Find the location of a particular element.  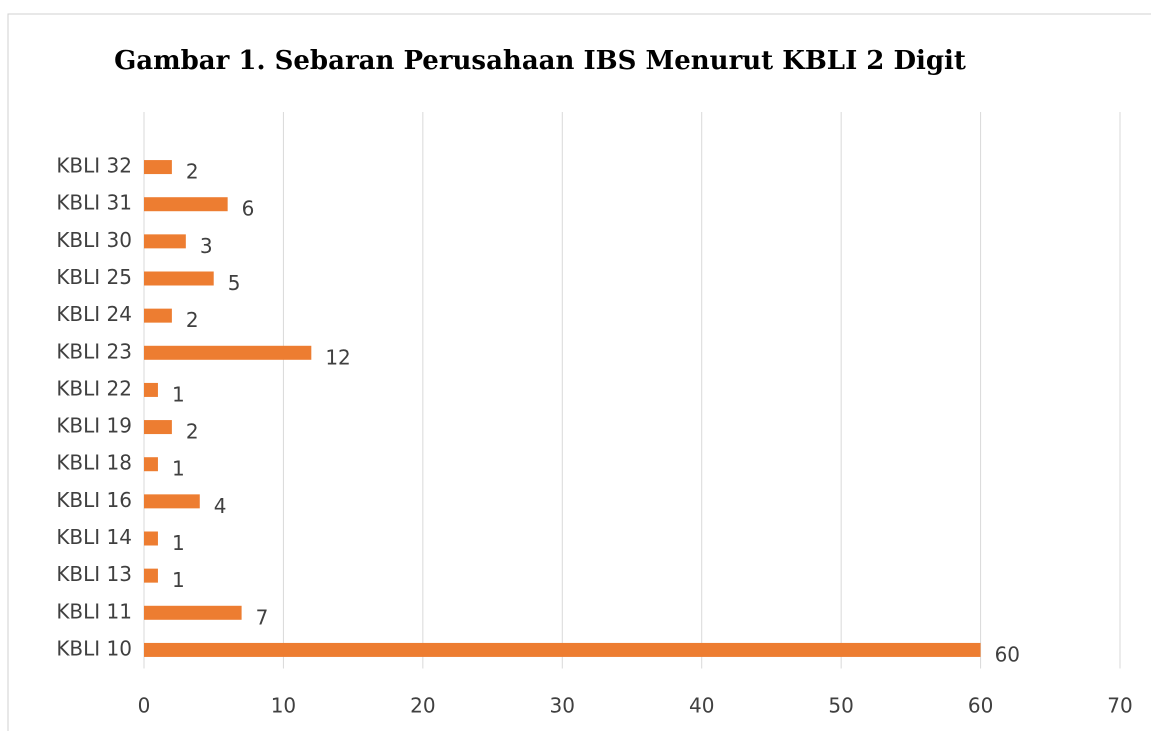

value-label: 4 is located at coordinates (220, 506).